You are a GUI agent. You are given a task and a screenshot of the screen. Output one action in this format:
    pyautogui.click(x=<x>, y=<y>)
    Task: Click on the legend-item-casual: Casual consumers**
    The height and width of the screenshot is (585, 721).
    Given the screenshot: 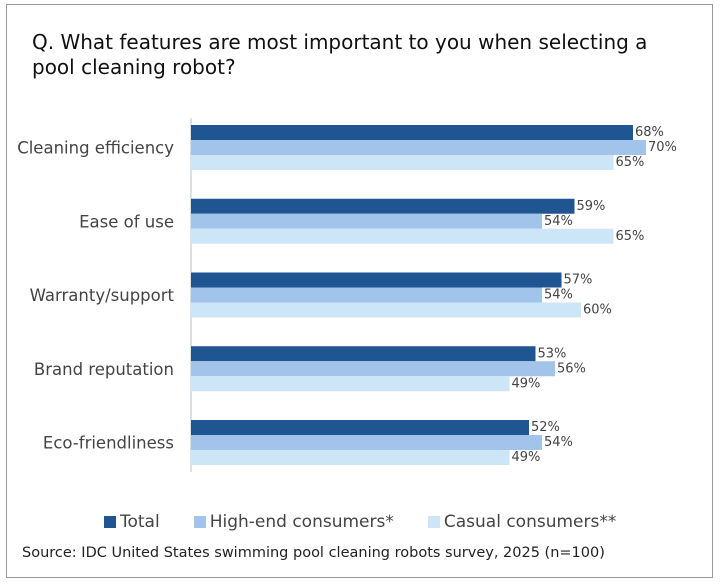 What is the action you would take?
    pyautogui.click(x=522, y=522)
    